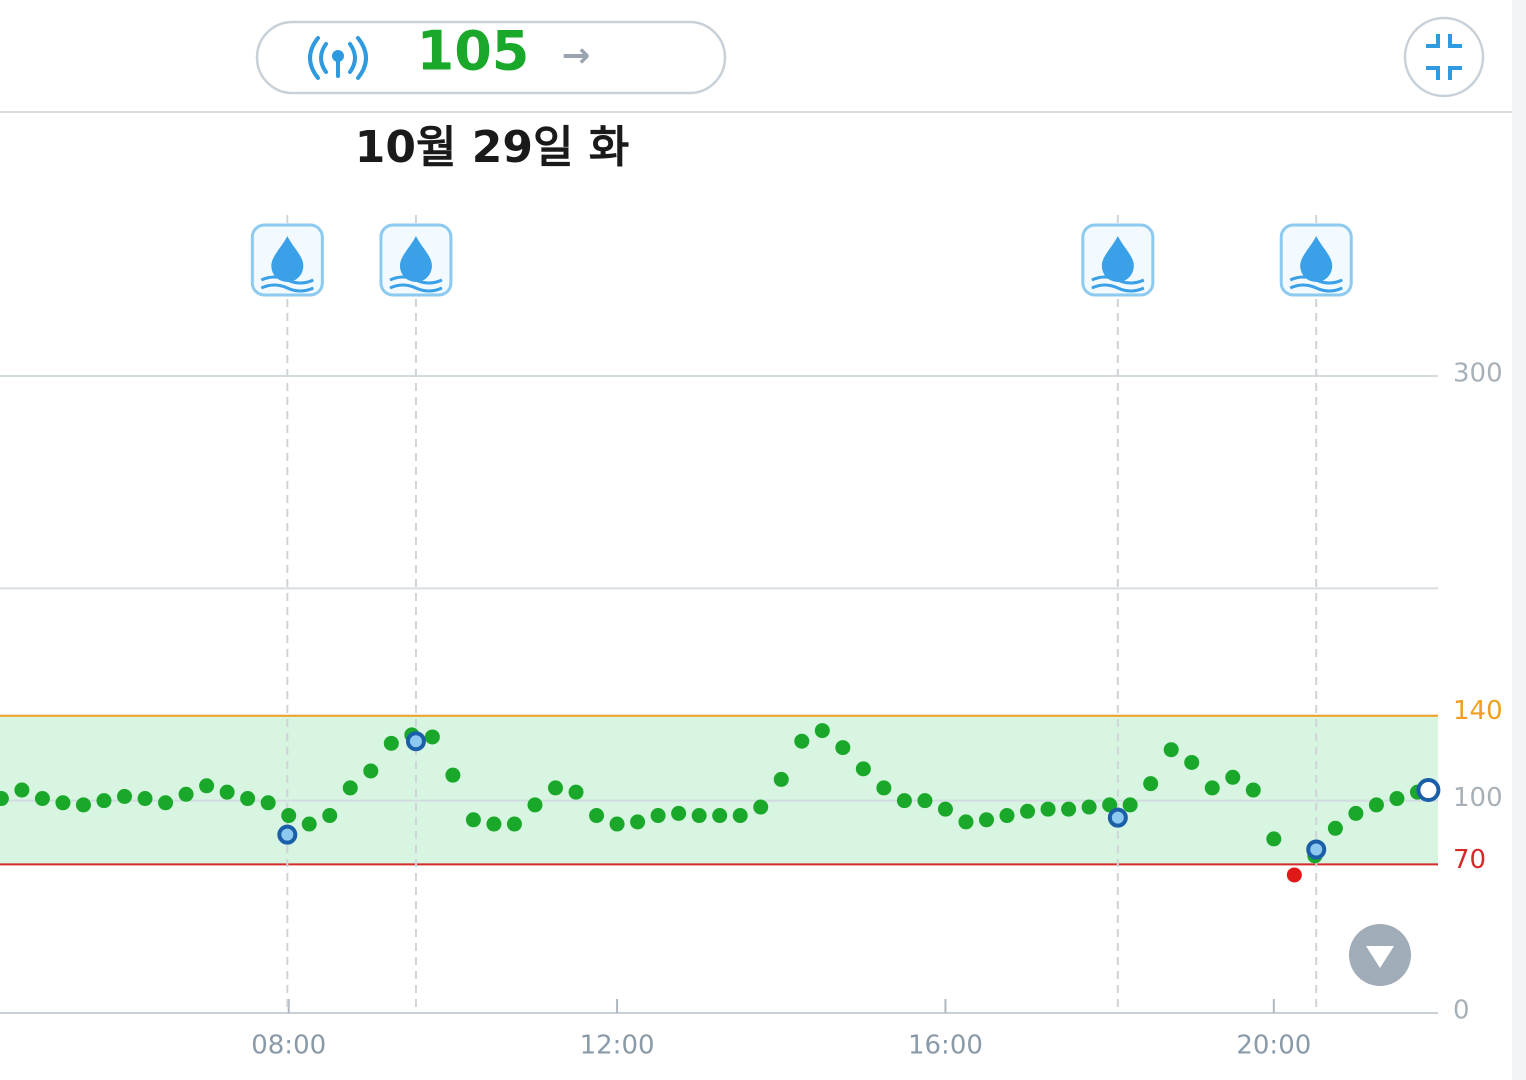  Describe the element at coordinates (1478, 711) in the screenshot. I see `threshold-label: 140` at that location.